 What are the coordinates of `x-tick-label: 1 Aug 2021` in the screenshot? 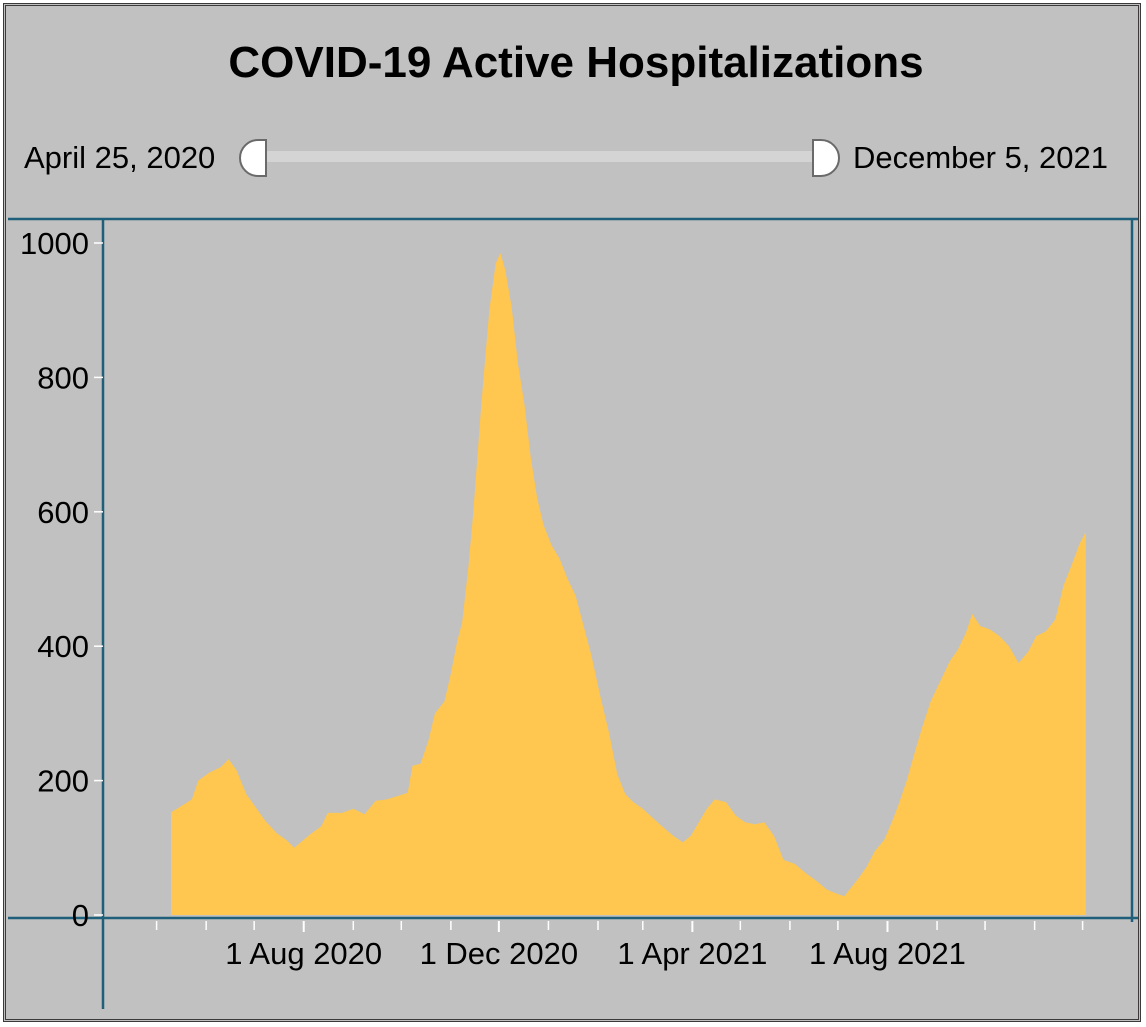 It's located at (887, 953).